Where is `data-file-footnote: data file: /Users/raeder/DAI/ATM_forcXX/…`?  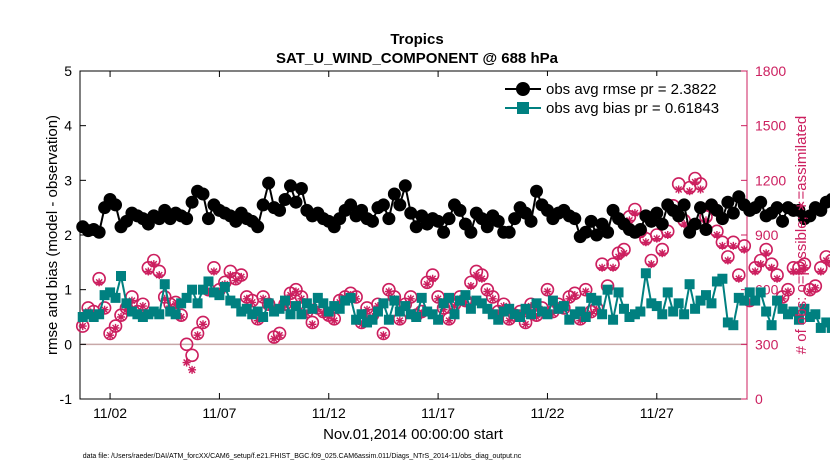 data-file-footnote: data file: /Users/raeder/DAI/ATM_forcXX/… is located at coordinates (302, 456).